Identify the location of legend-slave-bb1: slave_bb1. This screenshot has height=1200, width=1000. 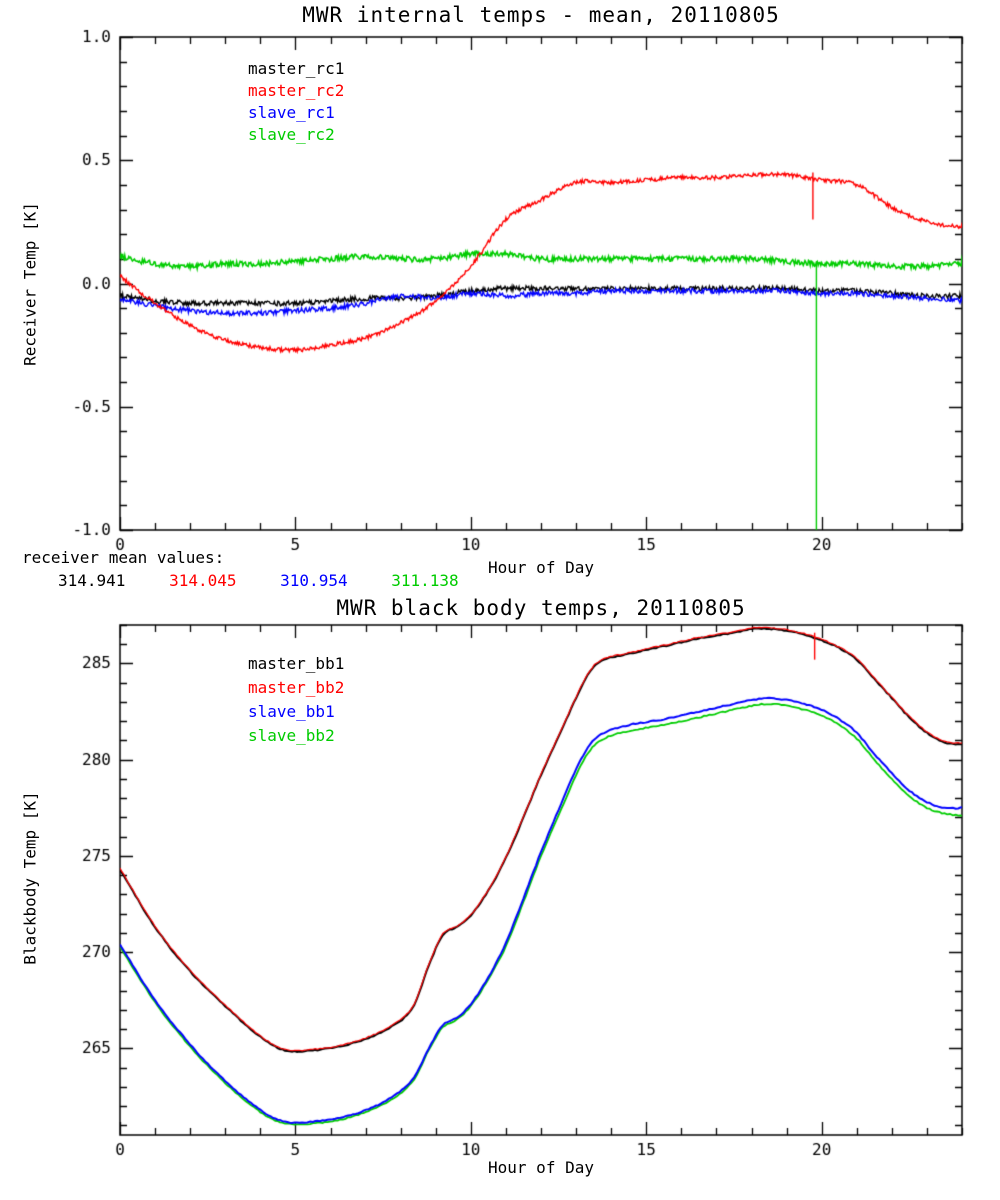
(291, 711).